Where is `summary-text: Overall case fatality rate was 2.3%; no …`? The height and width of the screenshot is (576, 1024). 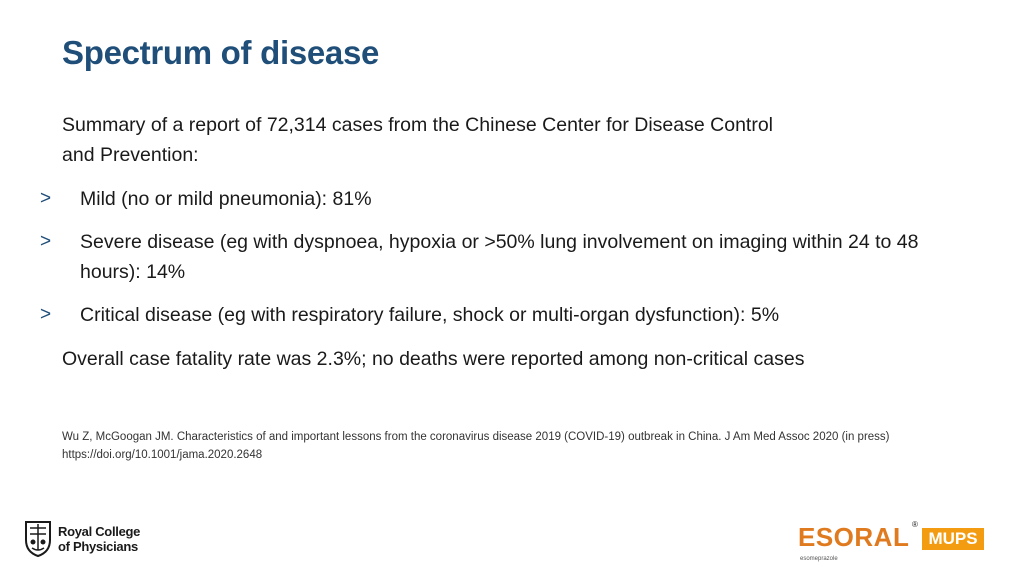
summary-text: Overall case fatality rate was 2.3%; no … is located at coordinates (433, 359).